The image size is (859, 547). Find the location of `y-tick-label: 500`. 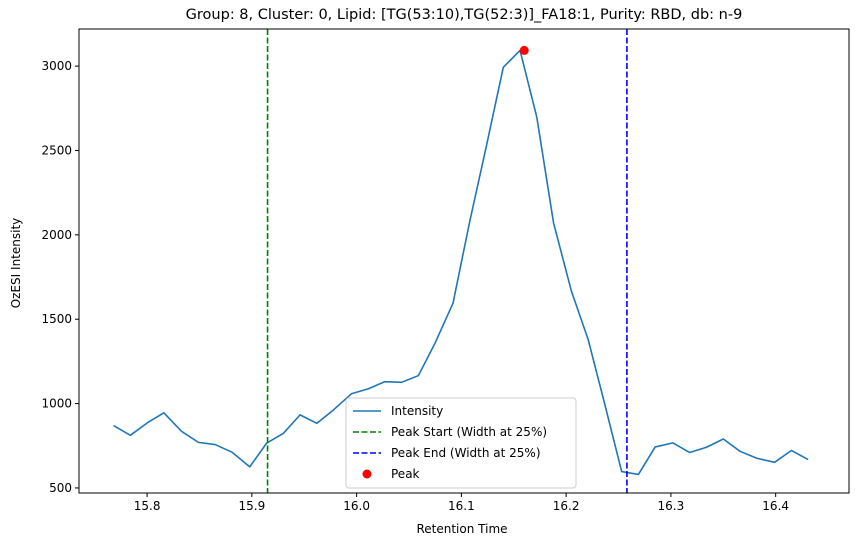

y-tick-label: 500 is located at coordinates (60, 488).